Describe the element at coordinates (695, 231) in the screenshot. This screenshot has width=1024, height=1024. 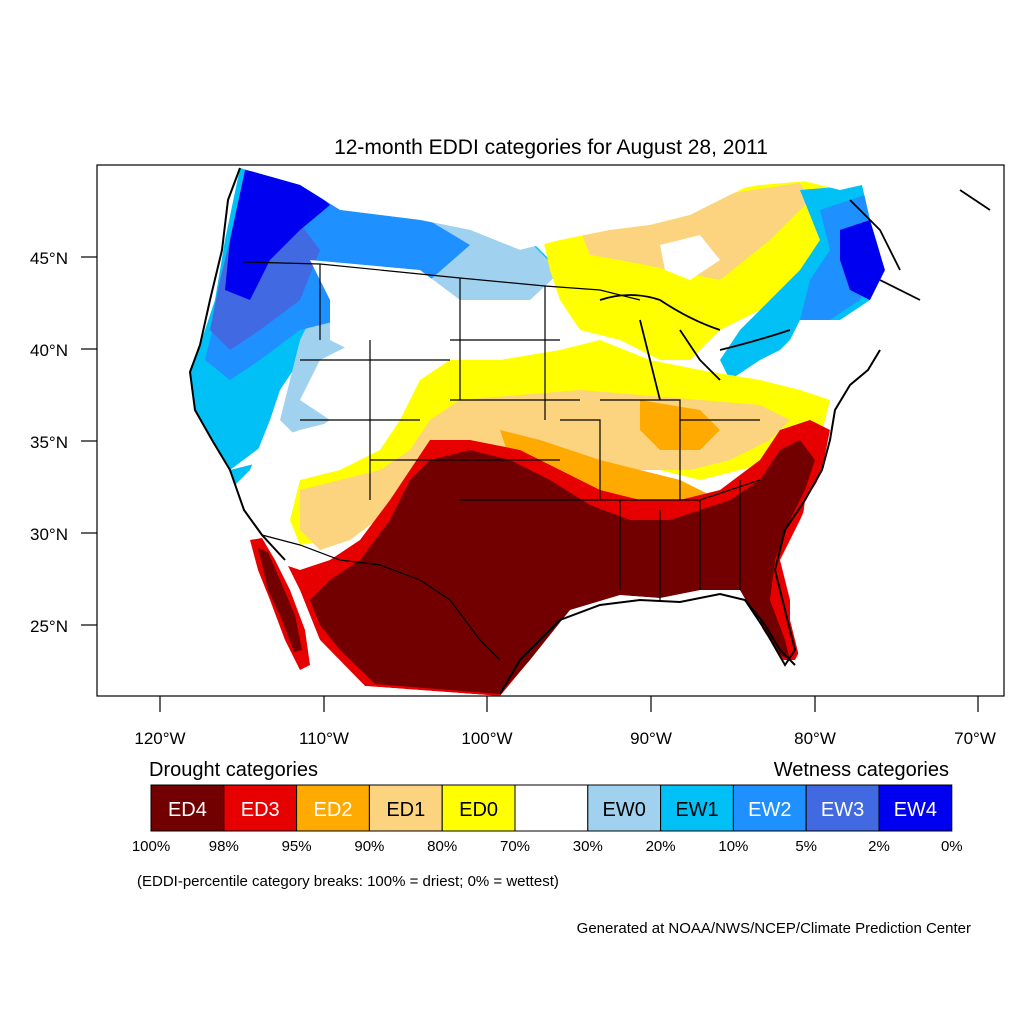
I see `region-ed1-north` at that location.